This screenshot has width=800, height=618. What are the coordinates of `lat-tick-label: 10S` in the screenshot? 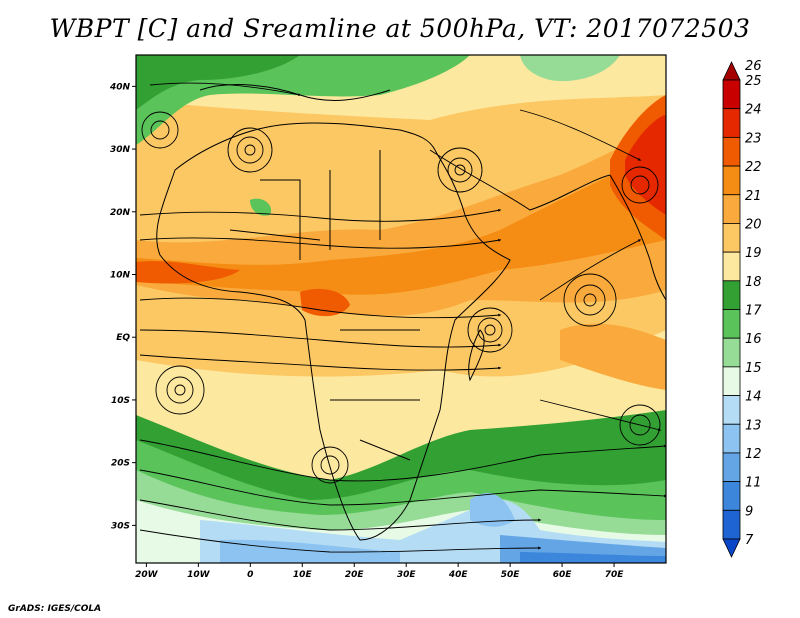 It's located at (120, 401).